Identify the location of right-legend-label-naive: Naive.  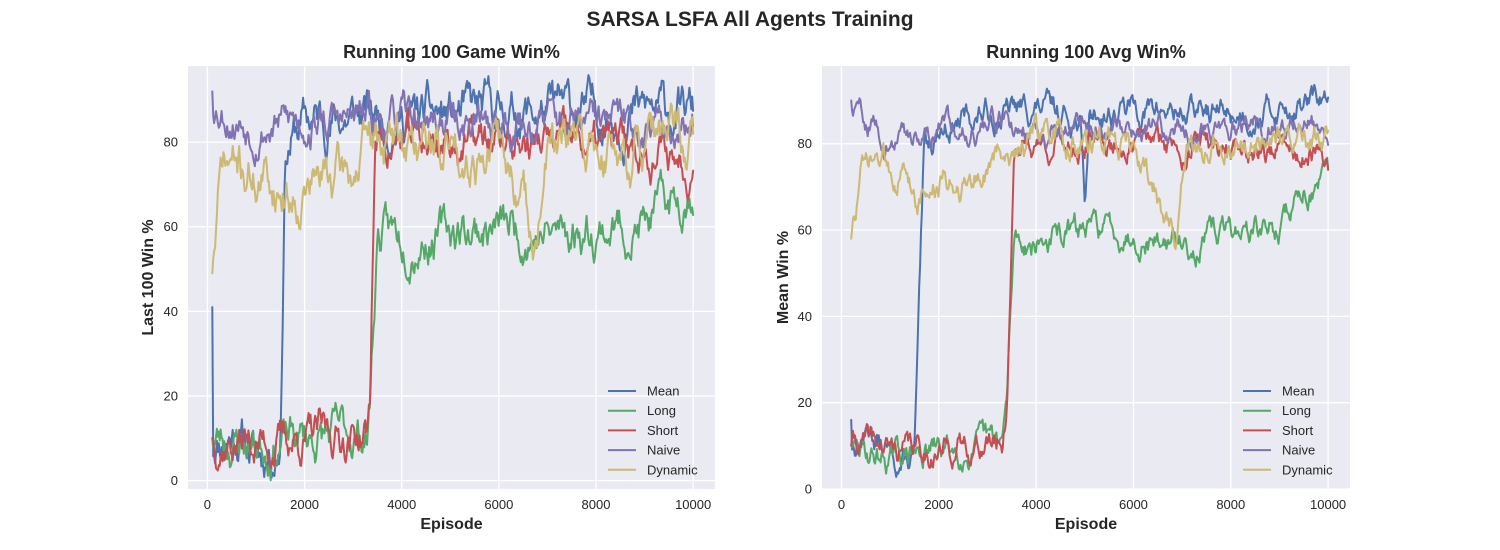
(1298, 450).